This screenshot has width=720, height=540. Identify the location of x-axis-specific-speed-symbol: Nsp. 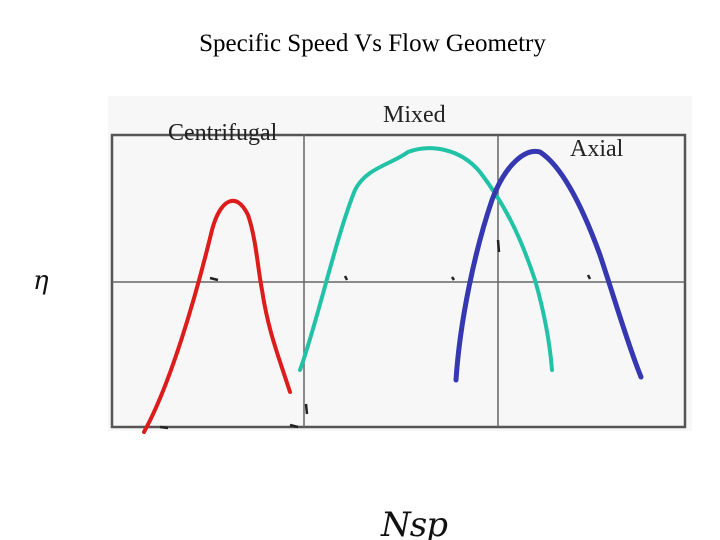
(414, 522).